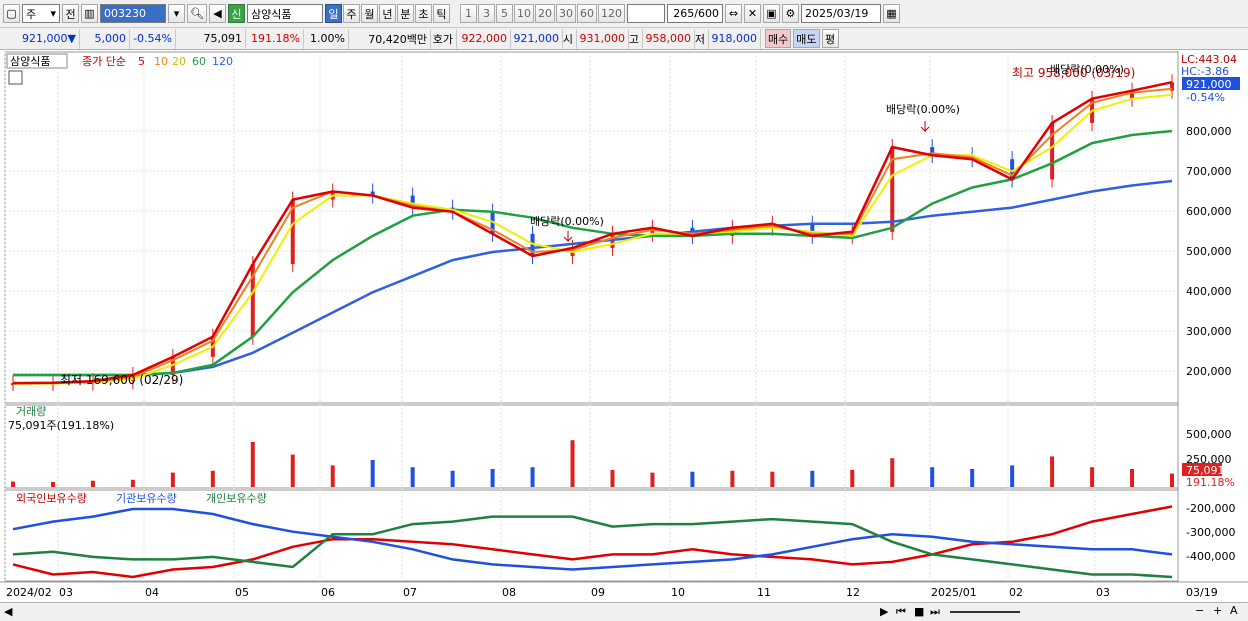 The height and width of the screenshot is (621, 1248). I want to click on stock-badge: 신, so click(236, 13).